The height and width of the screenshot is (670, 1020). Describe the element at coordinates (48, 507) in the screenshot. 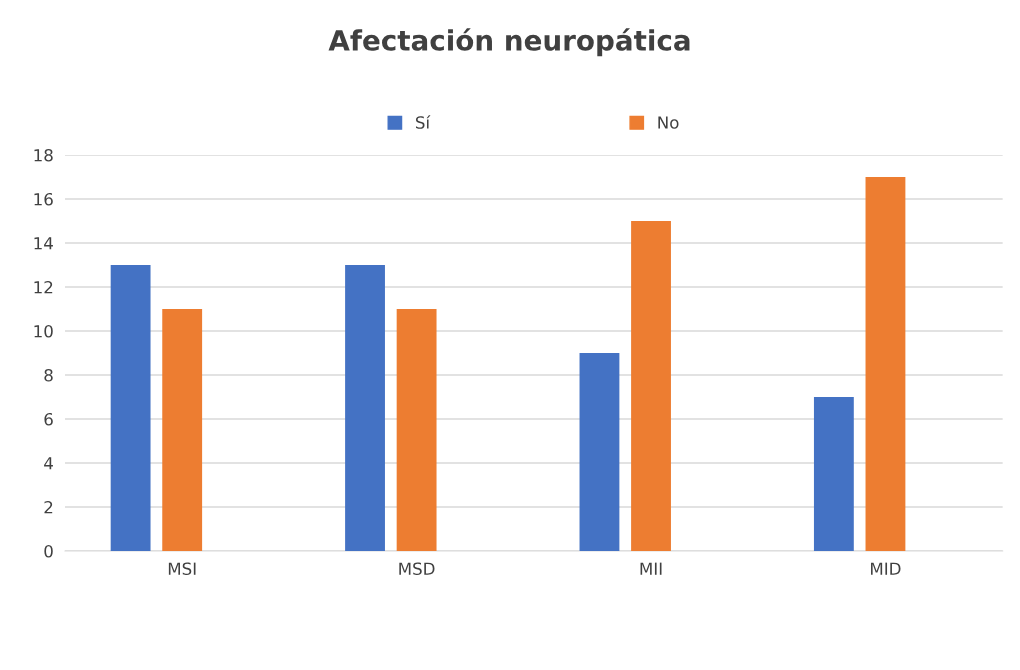

I see `y-tick-label: 2` at that location.